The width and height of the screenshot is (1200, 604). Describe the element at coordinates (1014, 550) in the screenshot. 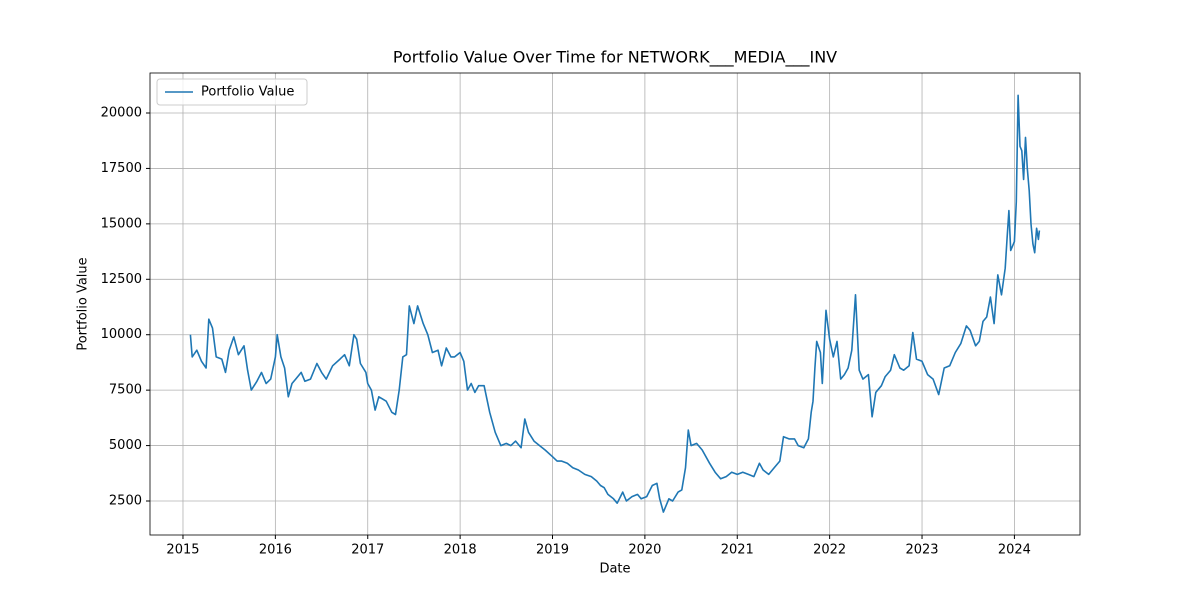

I see `x-tick-label: 2024` at that location.